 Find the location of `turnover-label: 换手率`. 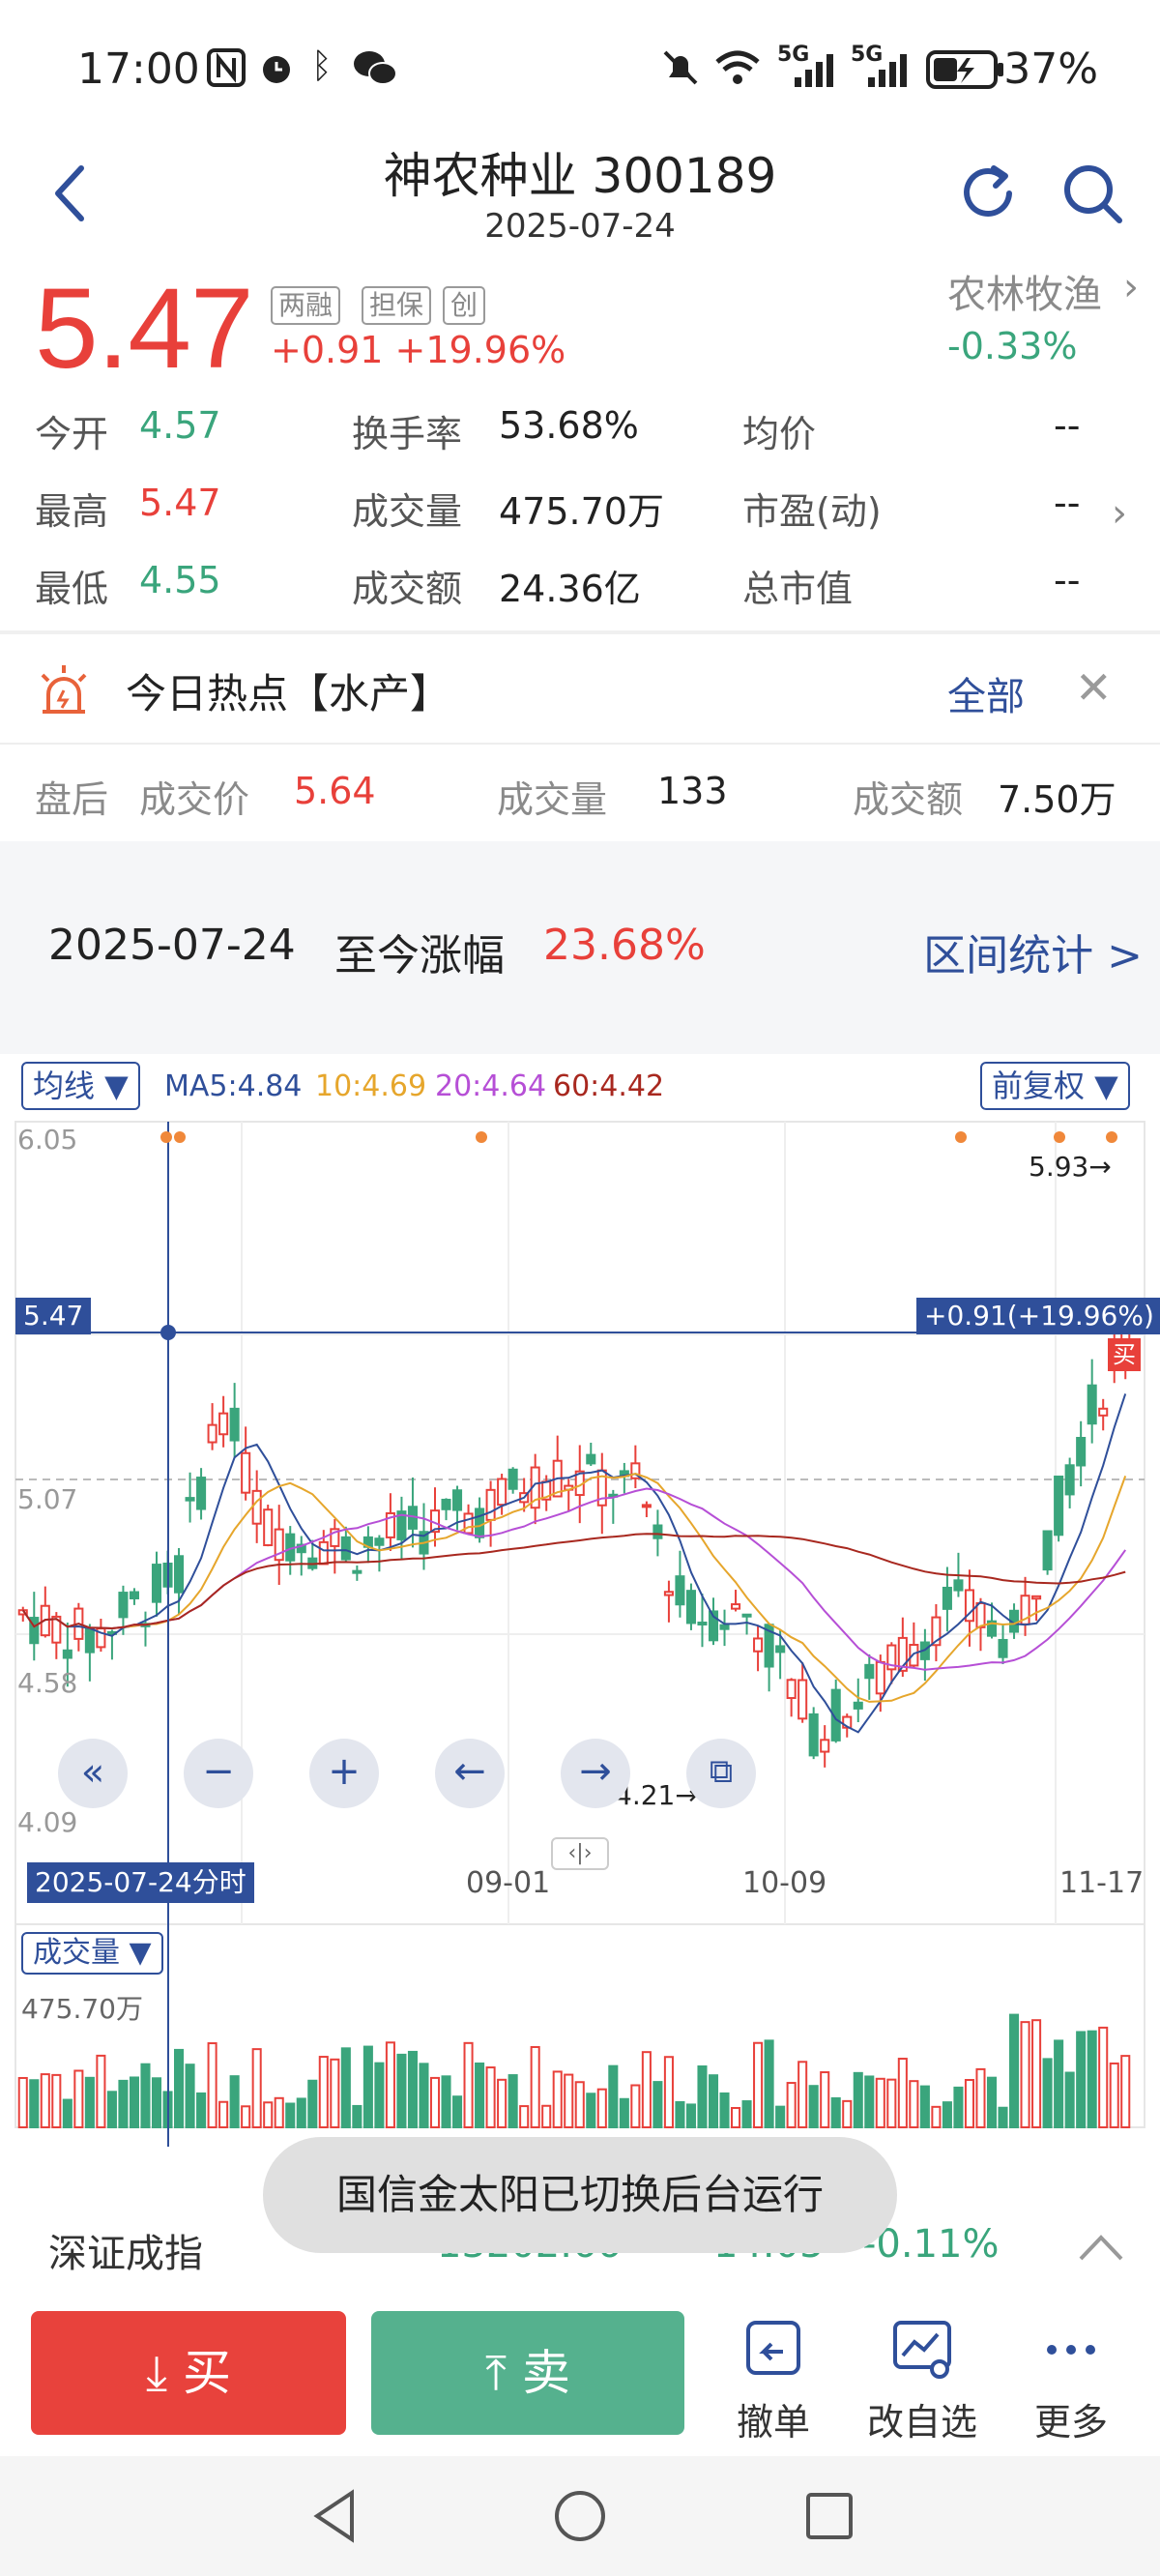

turnover-label: 换手率 is located at coordinates (407, 434).